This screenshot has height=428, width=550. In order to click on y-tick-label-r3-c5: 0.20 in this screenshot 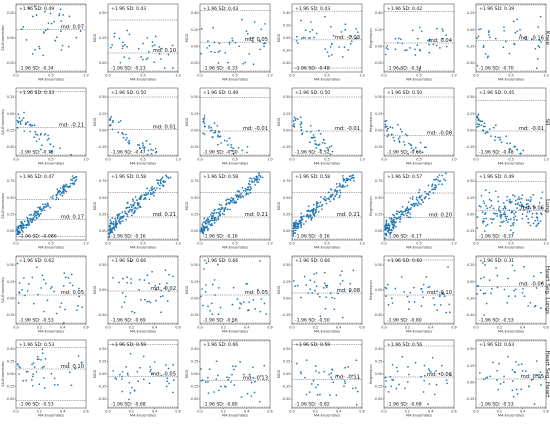, I will do `click(471, 265)`.